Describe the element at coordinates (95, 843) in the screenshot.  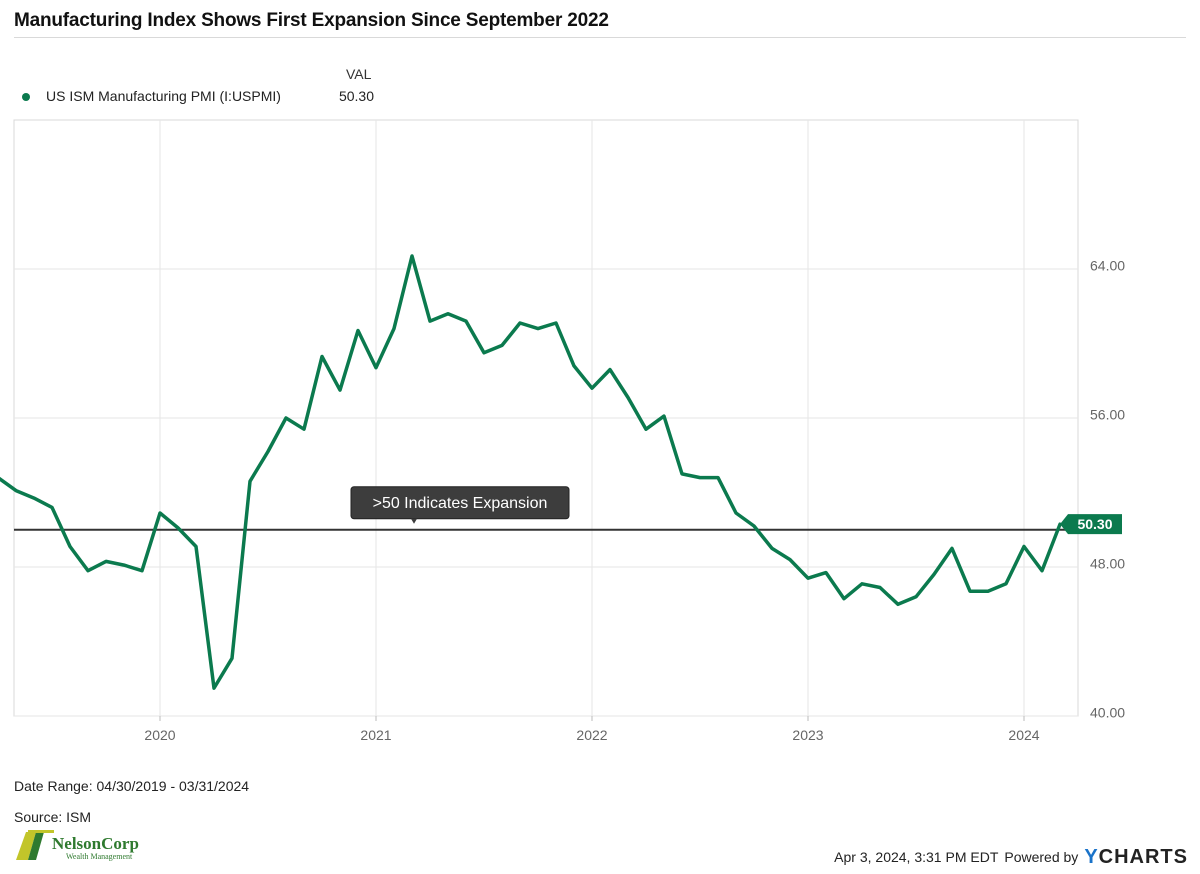
I see `logo-name: NelsonCorp` at that location.